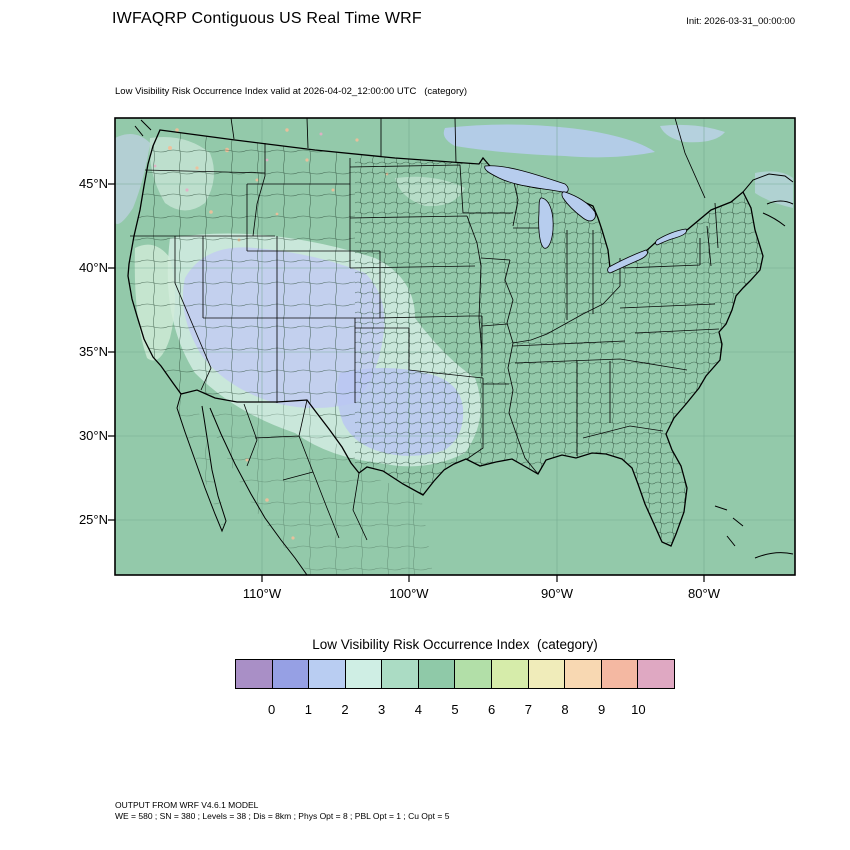  Describe the element at coordinates (93, 267) in the screenshot. I see `lat-label-40n: 40°N` at that location.